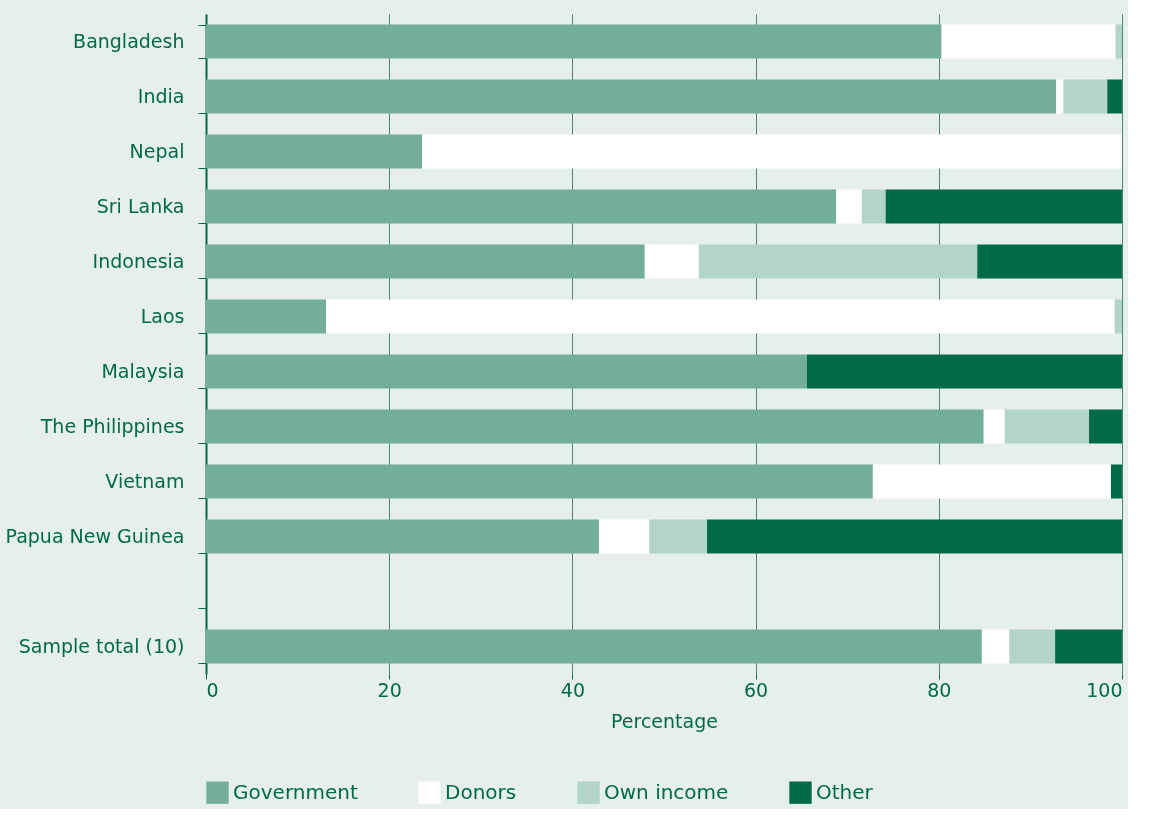 This screenshot has height=833, width=1172. I want to click on x-tick-label: 40, so click(572, 689).